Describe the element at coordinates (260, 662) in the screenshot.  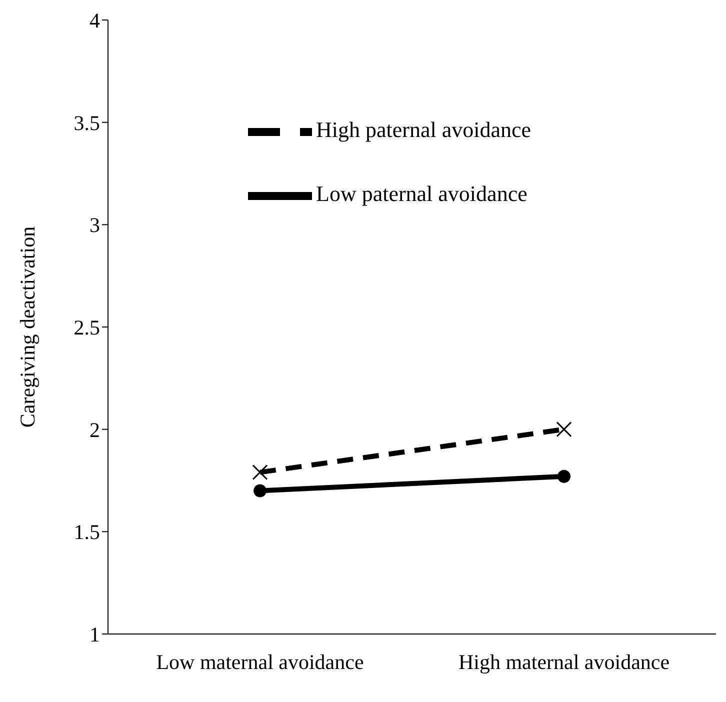
I see `x-tick-label: Low maternal avoidance` at that location.